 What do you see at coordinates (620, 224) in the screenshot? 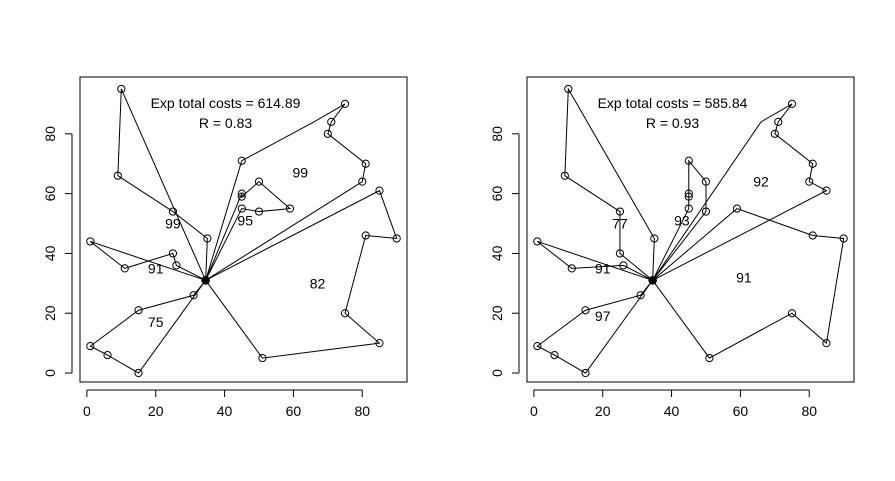
I see `route-label: 77` at bounding box center [620, 224].